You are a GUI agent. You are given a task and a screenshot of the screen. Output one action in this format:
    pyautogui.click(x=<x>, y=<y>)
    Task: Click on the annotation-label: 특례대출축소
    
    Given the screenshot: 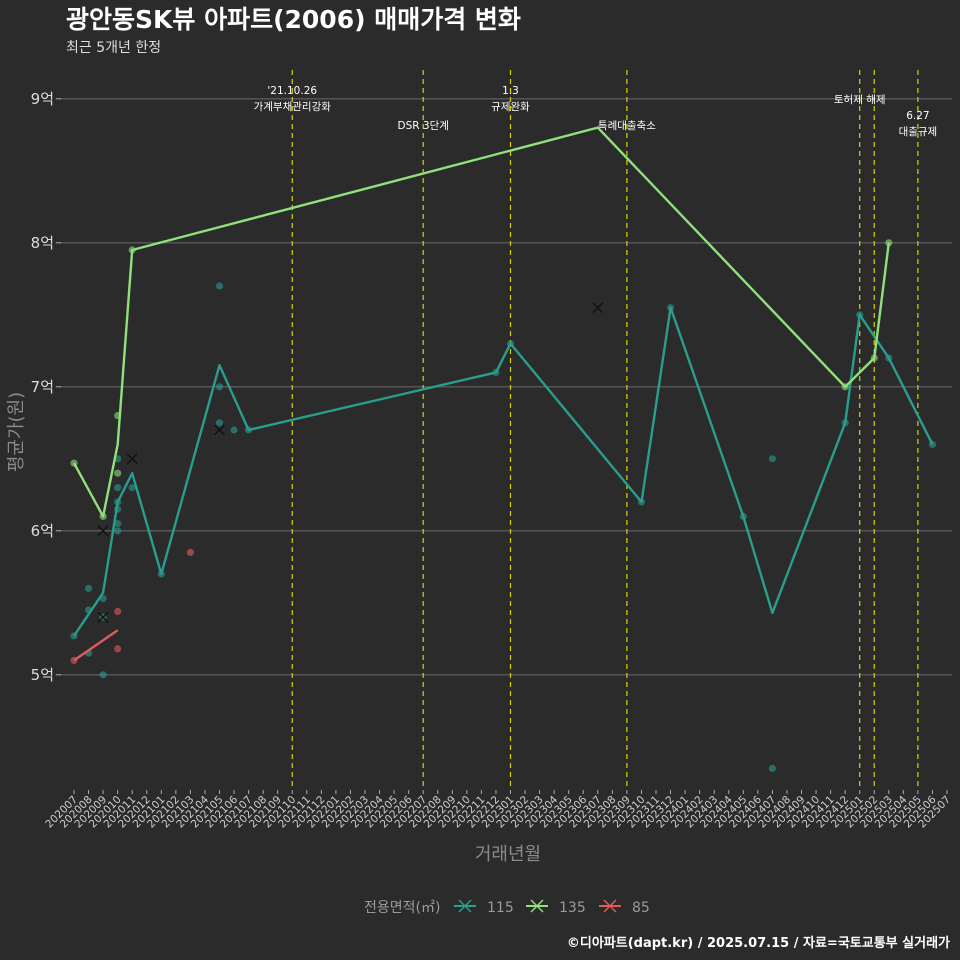 What is the action you would take?
    pyautogui.click(x=627, y=126)
    